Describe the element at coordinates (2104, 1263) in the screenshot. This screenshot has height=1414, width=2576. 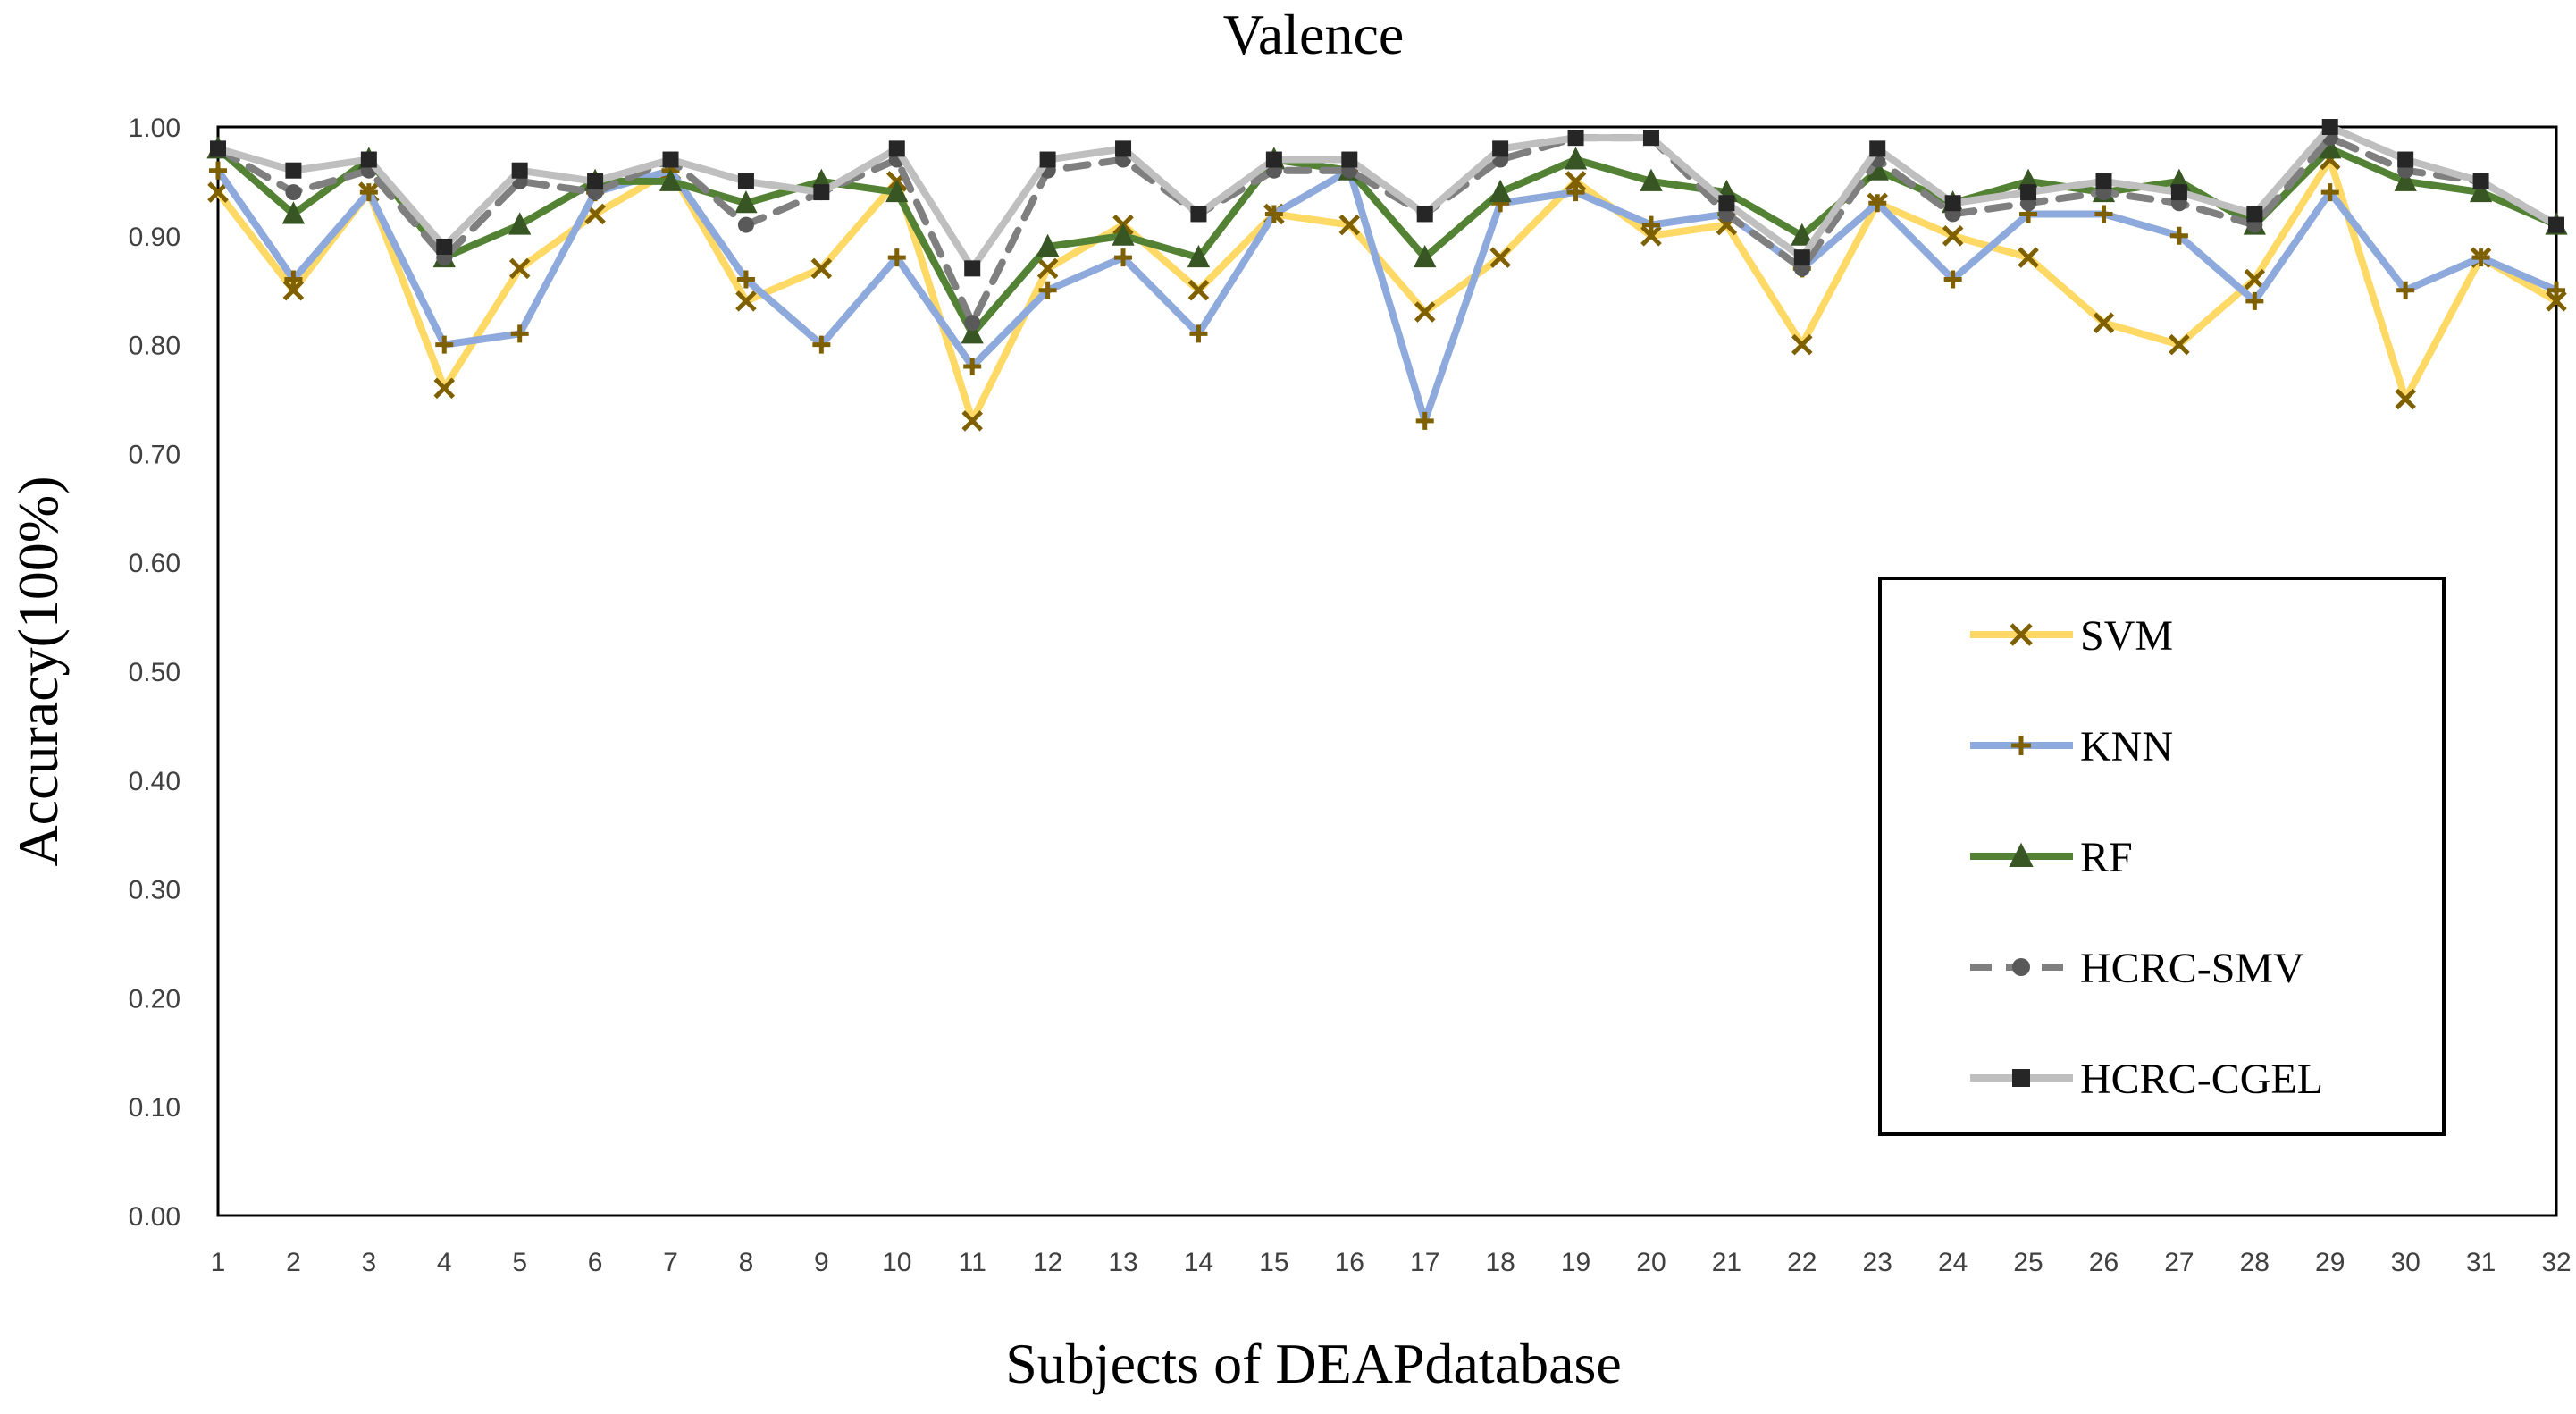
I see `x-tick-label: 26` at that location.